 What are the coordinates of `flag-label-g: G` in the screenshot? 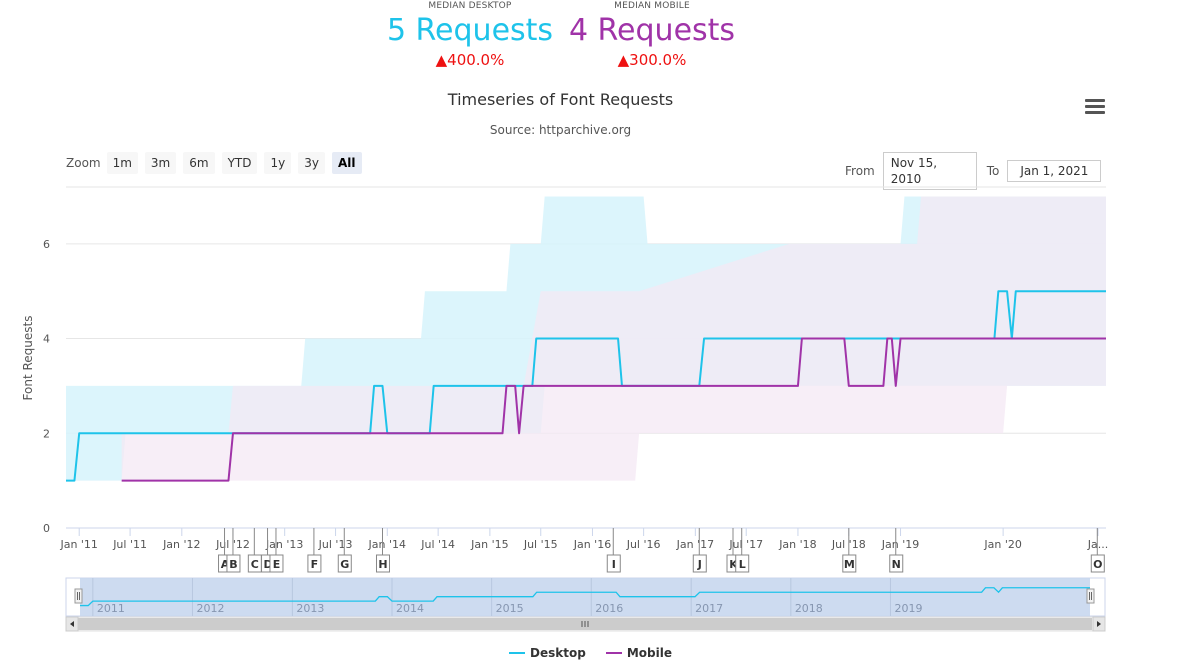 It's located at (344, 564).